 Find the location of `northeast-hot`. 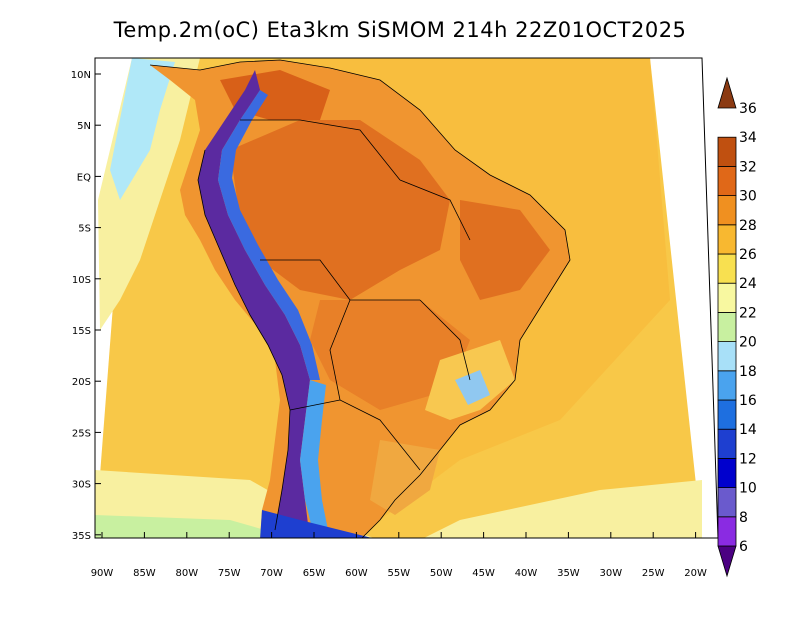

northeast-hot is located at coordinates (505, 250).